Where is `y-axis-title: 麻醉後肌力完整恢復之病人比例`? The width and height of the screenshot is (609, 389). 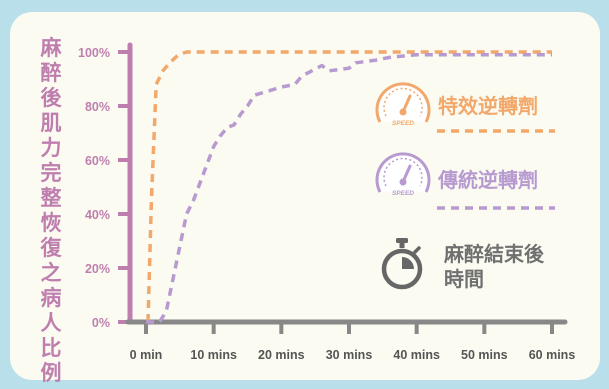
y-axis-title: 麻醉後肌力完整恢復之病人比例 is located at coordinates (51, 211).